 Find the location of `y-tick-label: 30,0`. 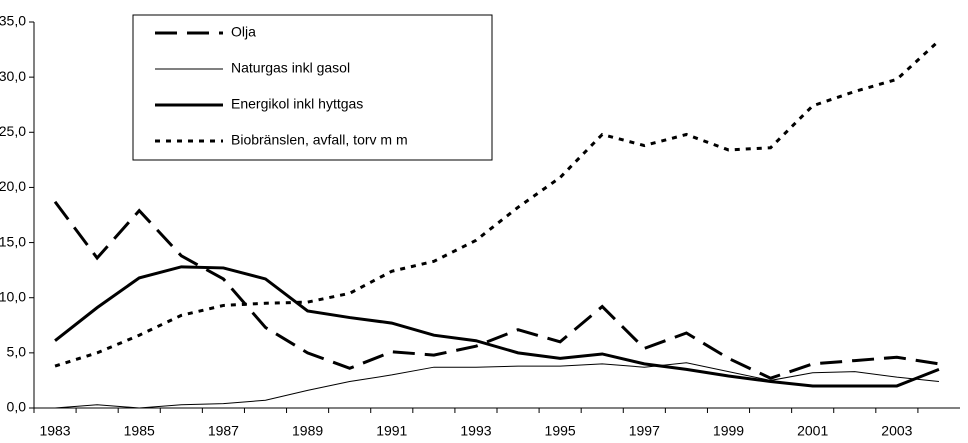

y-tick-label: 30,0 is located at coordinates (13, 76).